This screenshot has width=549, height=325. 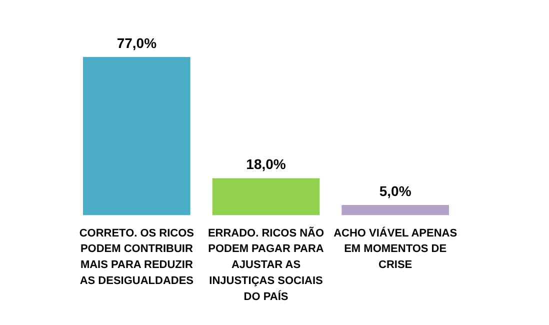 I want to click on x-tick-label: CORRETO. OS RICOS PODEM CONTRIBUIR MAIS PARA REDUZIR AS DESIGUALDADES, so click(x=136, y=257).